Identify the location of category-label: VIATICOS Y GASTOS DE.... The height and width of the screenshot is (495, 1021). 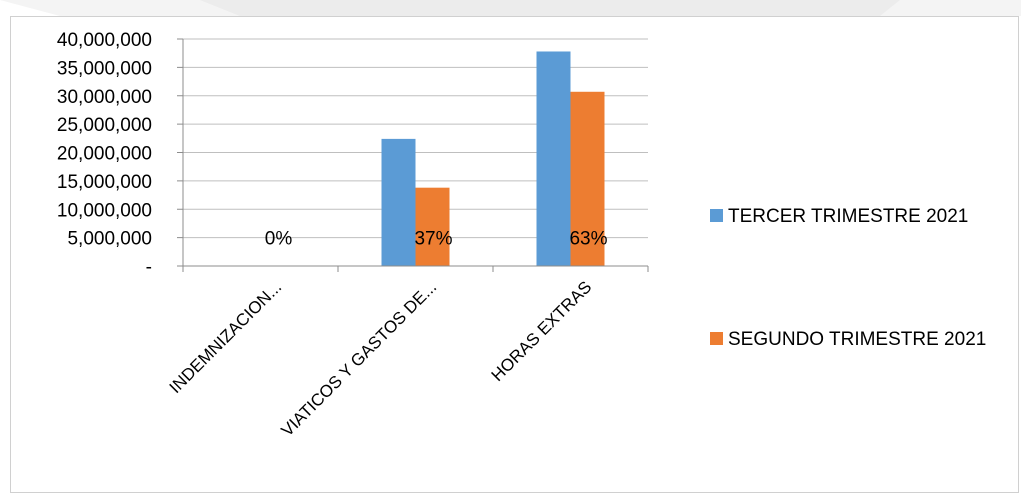
(358, 358).